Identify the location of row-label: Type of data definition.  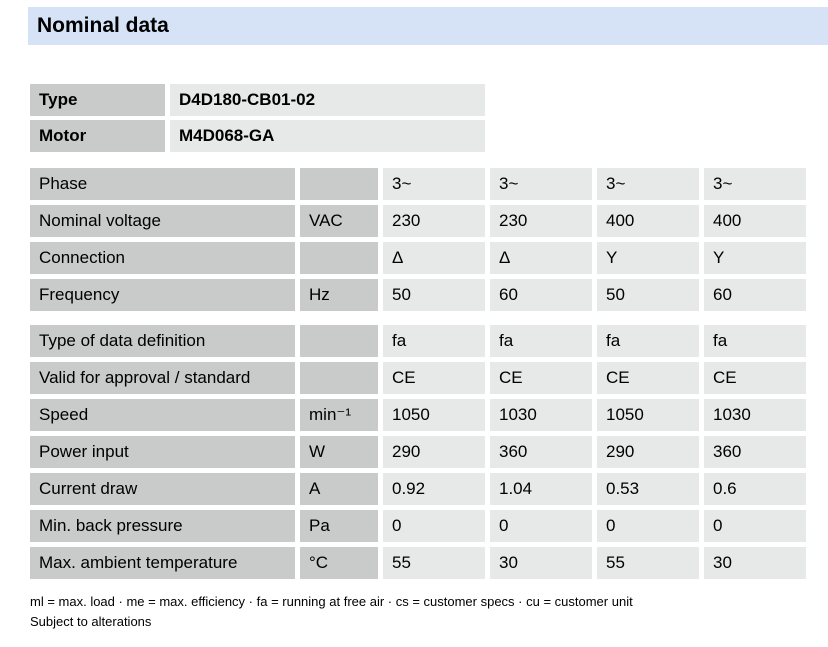
(162, 341).